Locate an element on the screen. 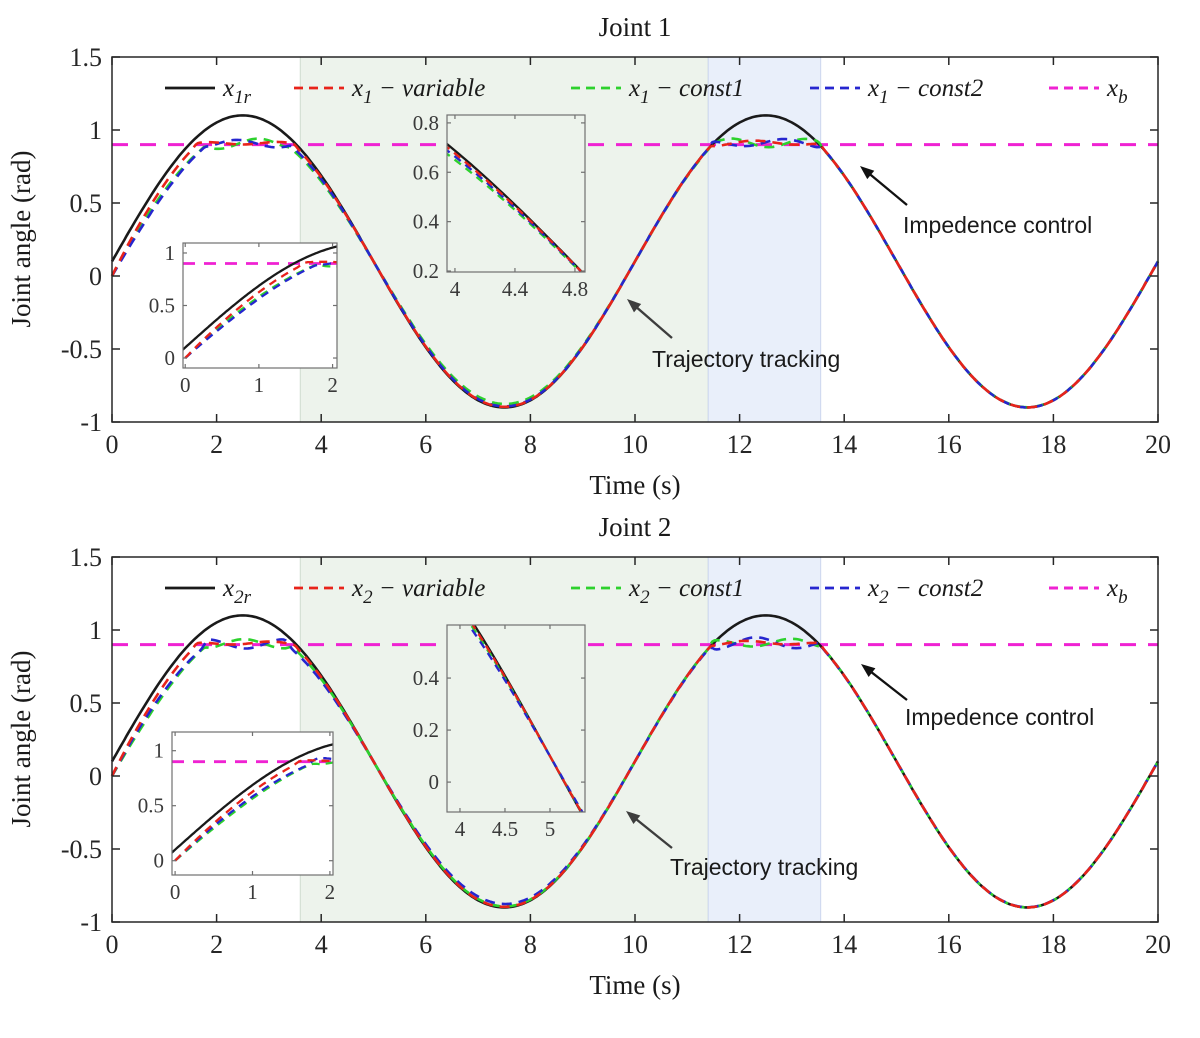  inset-y-tick-label: 0.6 is located at coordinates (426, 172).